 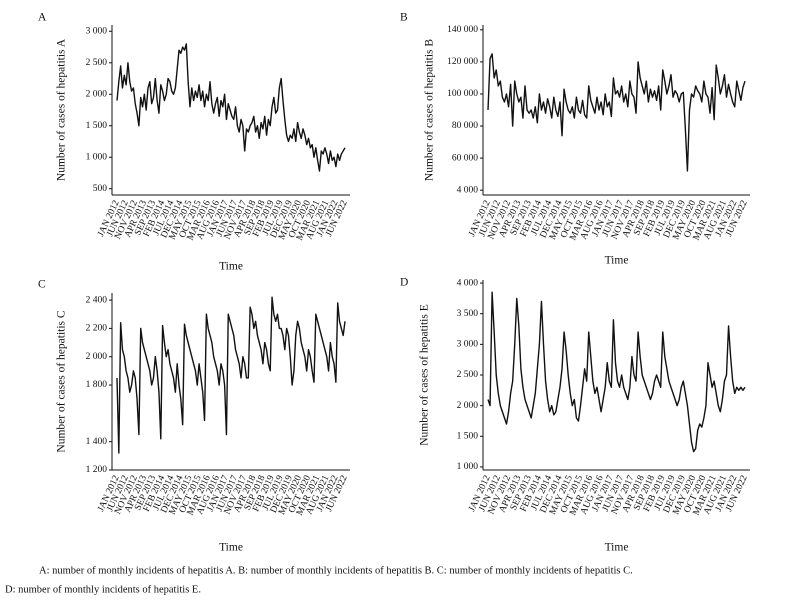 What do you see at coordinates (42, 285) in the screenshot?
I see `panel-label: C` at bounding box center [42, 285].